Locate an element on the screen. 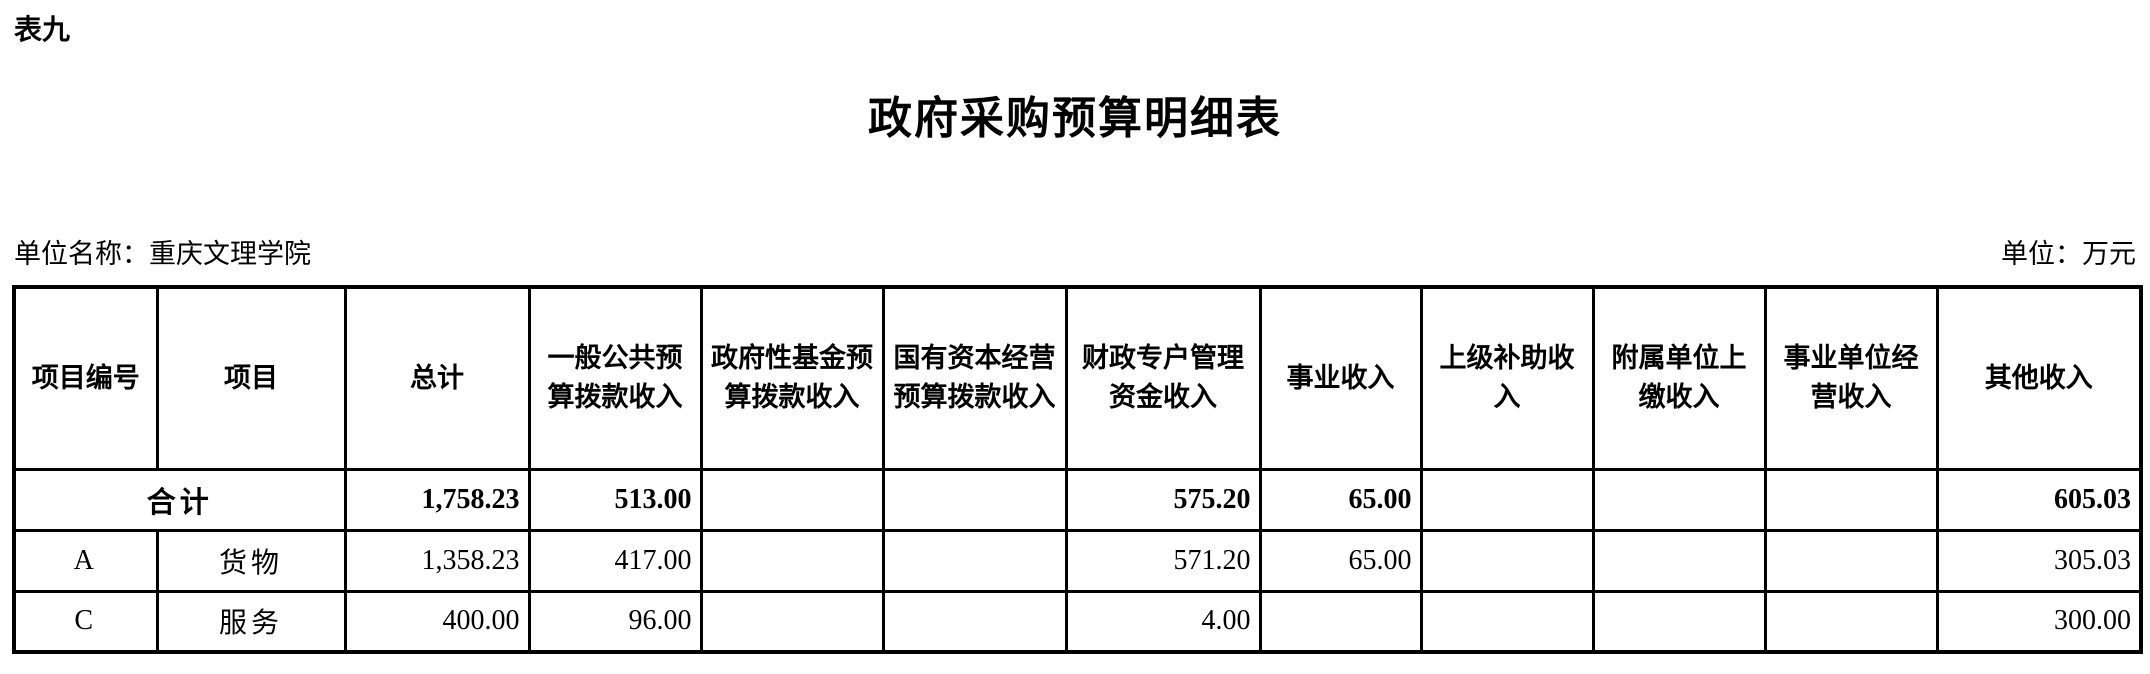 This screenshot has width=2150, height=674. table-row-total: 合计 1,758.23 513.00 575.20 65.00 605.03 is located at coordinates (1077, 499).